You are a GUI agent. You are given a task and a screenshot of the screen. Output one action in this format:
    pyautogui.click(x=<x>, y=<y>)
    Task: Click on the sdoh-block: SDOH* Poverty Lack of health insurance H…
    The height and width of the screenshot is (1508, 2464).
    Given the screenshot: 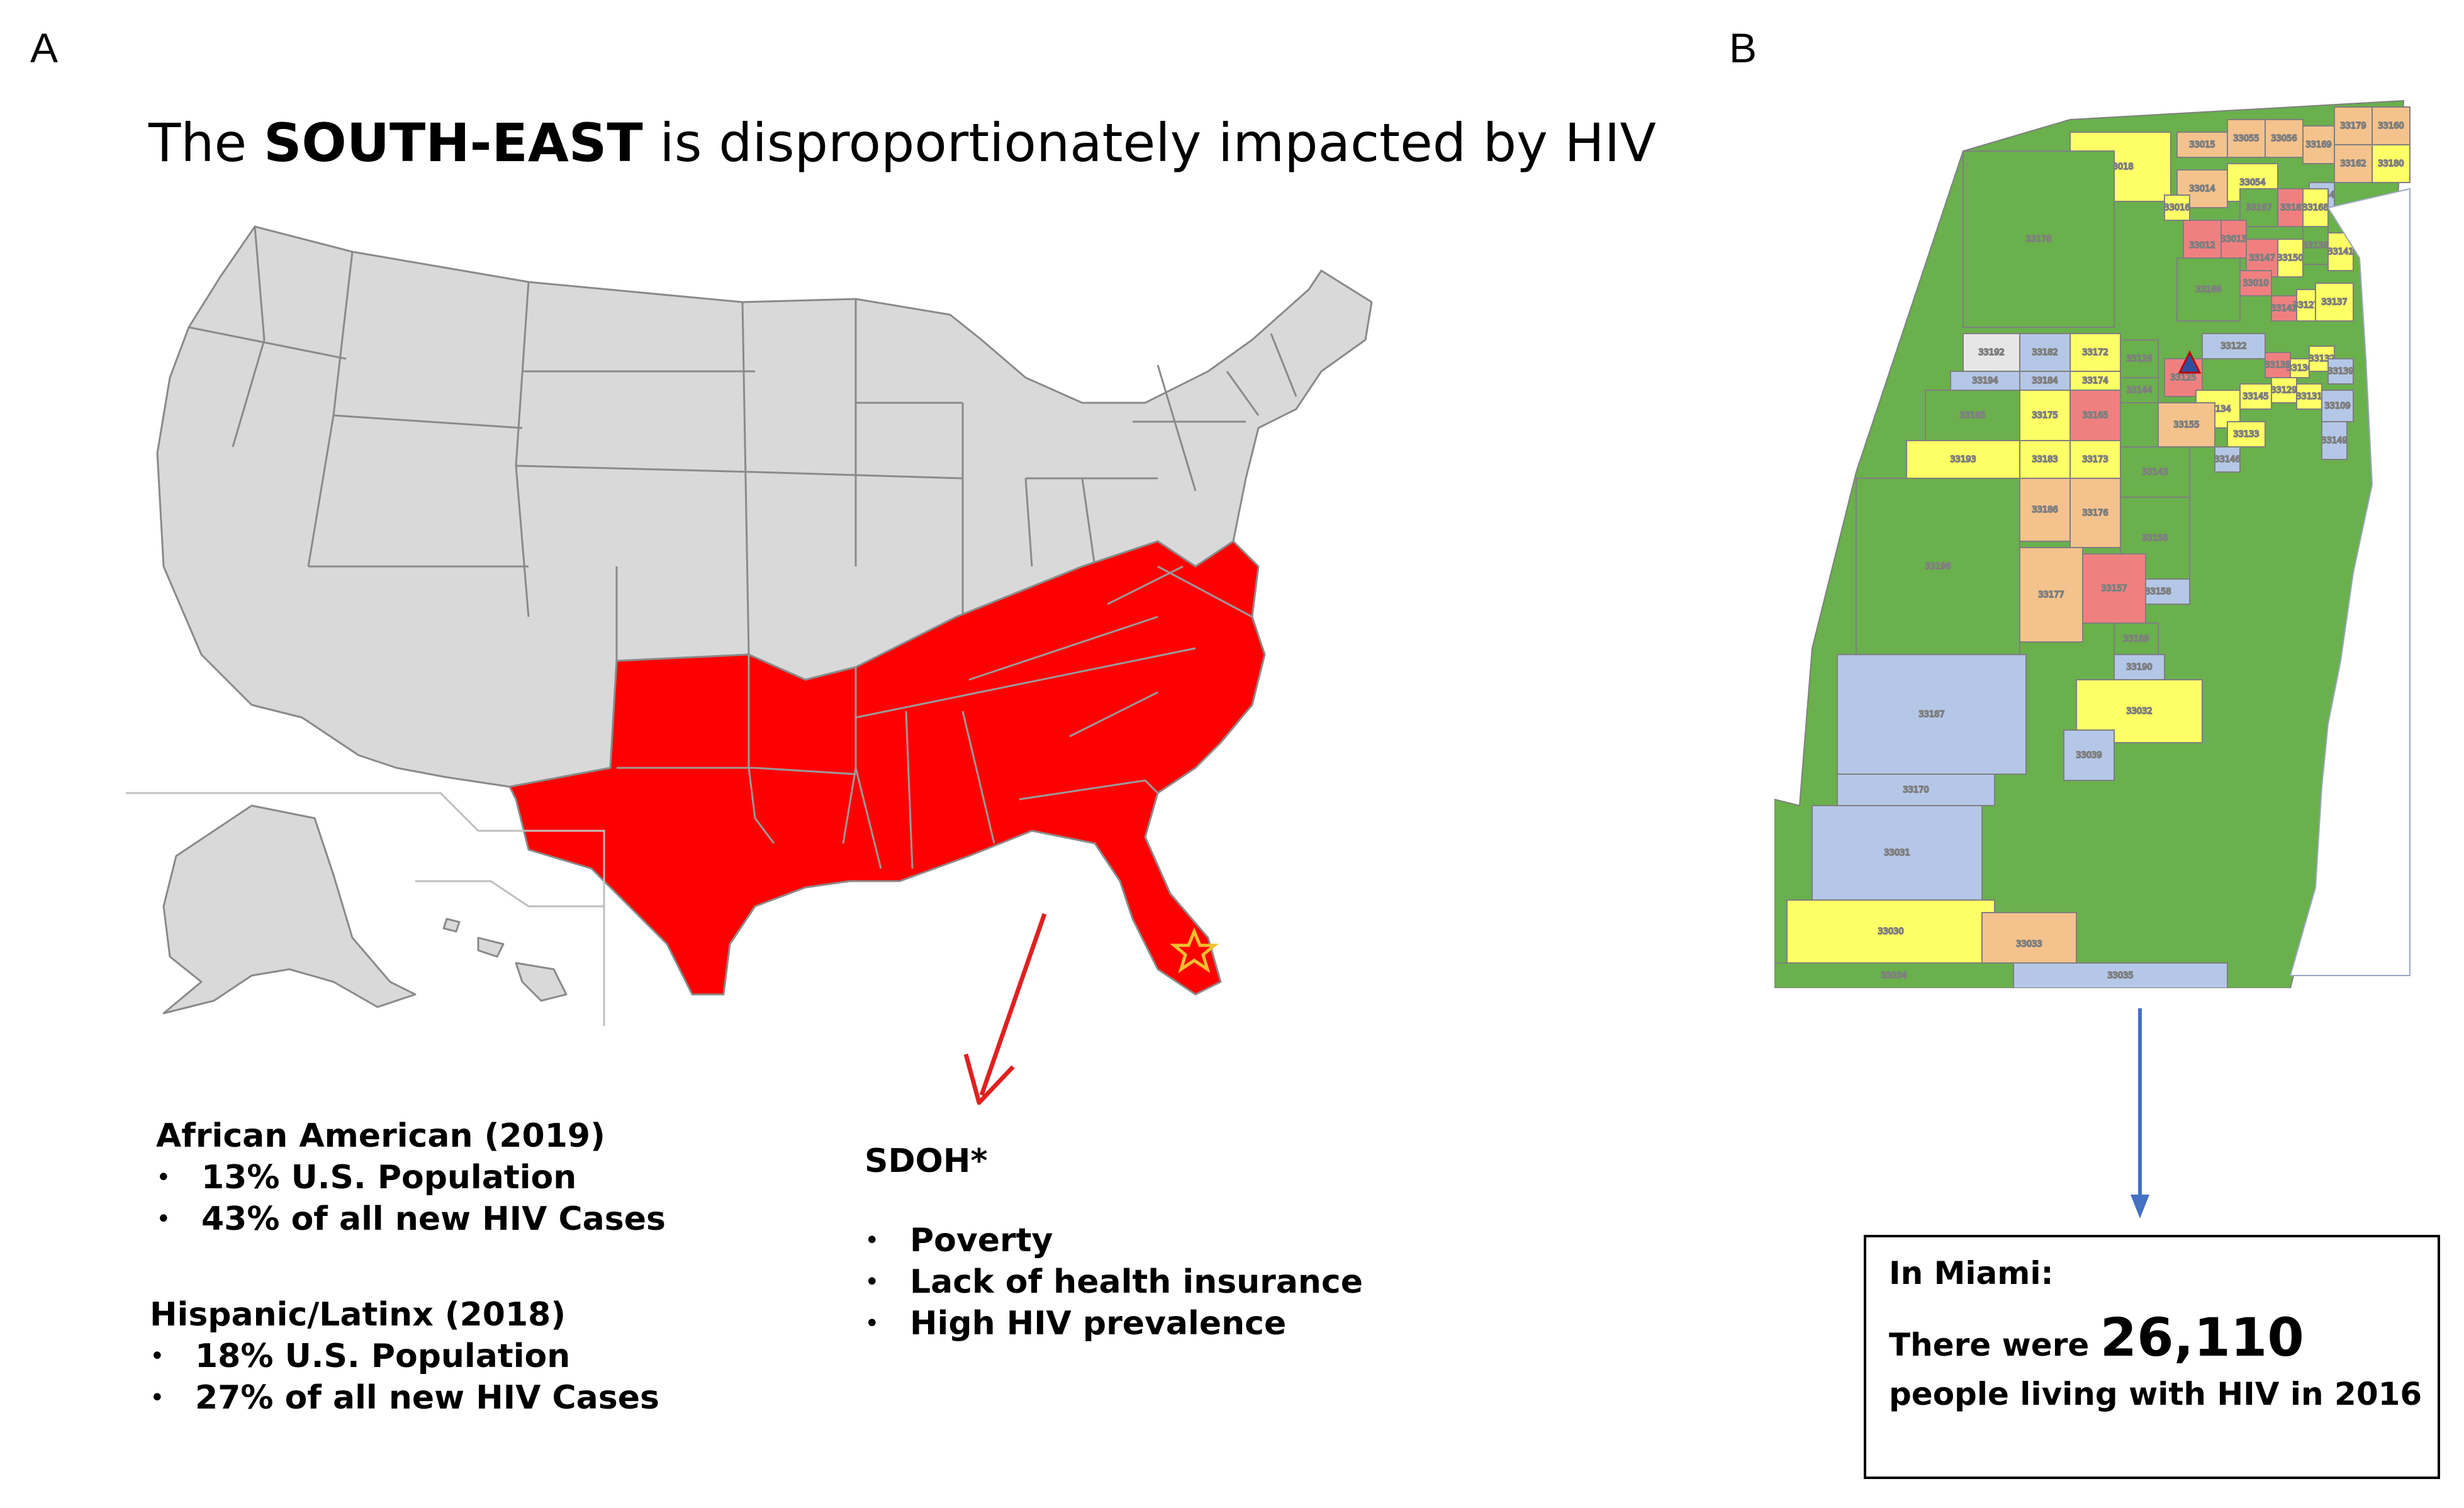 What is the action you would take?
    pyautogui.click(x=1114, y=1242)
    